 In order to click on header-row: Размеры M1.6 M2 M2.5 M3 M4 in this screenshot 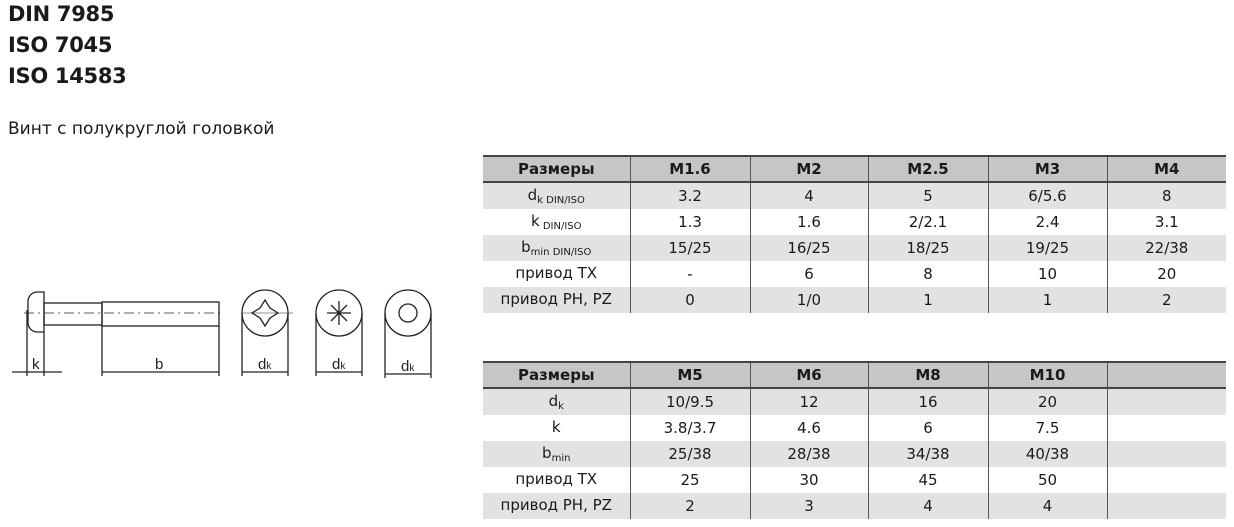, I will do `click(854, 169)`.